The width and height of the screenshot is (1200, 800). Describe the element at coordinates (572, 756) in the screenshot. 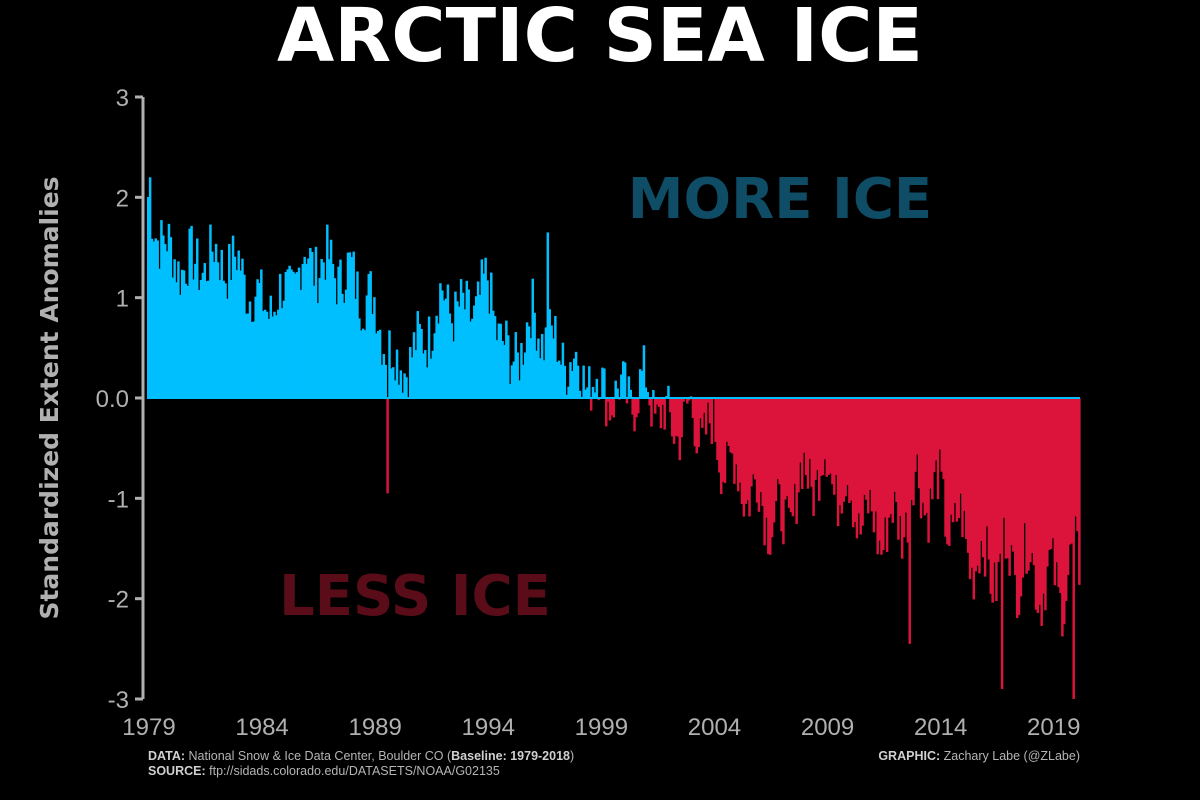

I see `data-credit-close: )` at that location.